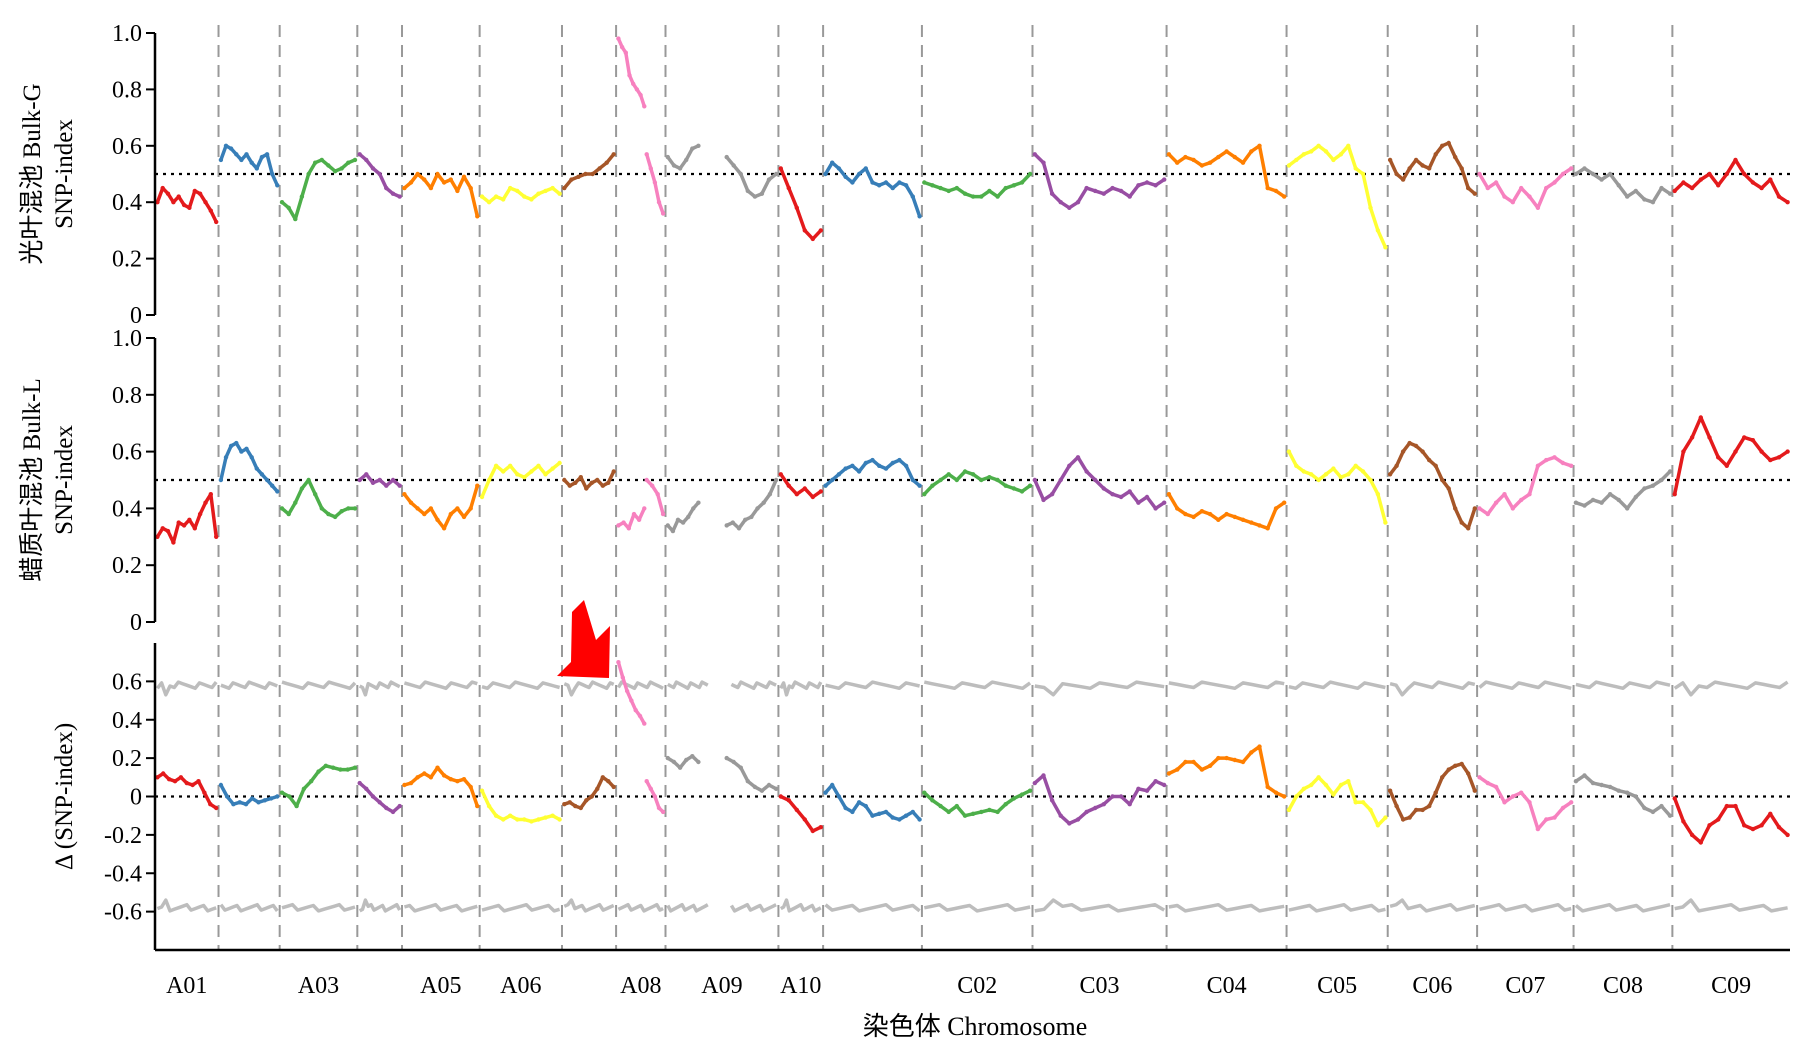 This screenshot has width=1810, height=1056. What do you see at coordinates (1337, 801) in the screenshot?
I see `series-delta-c05` at bounding box center [1337, 801].